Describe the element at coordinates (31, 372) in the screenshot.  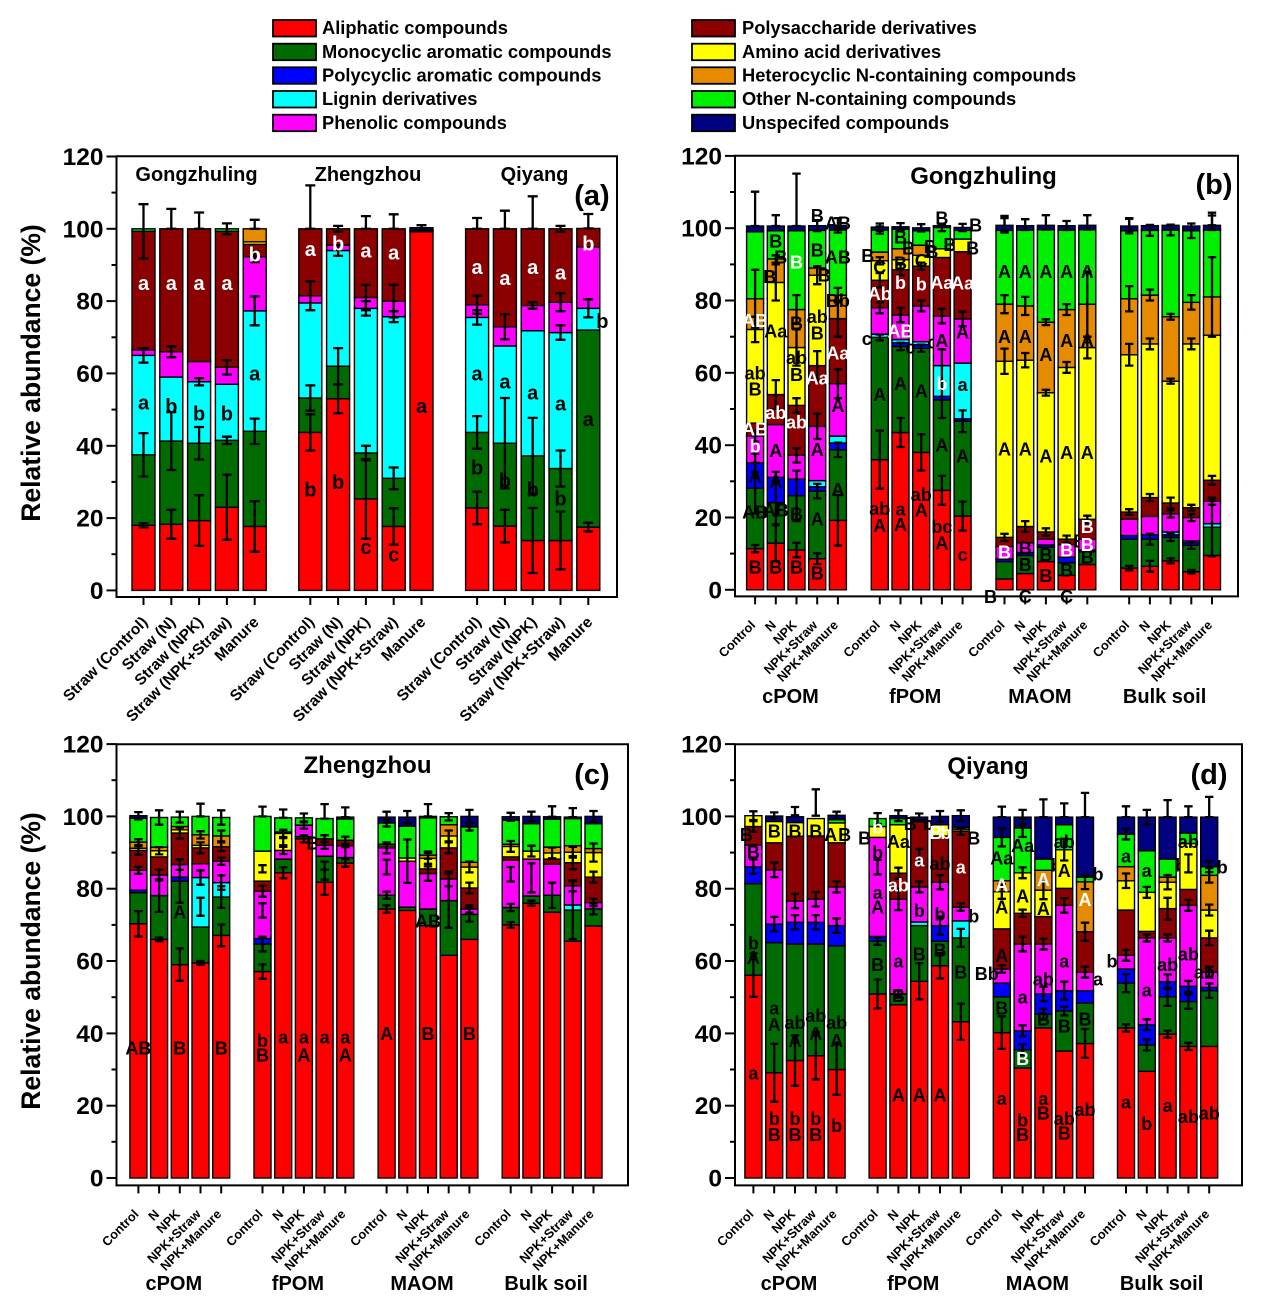
I see `svg-text: Relative abundance (%)` at that location.